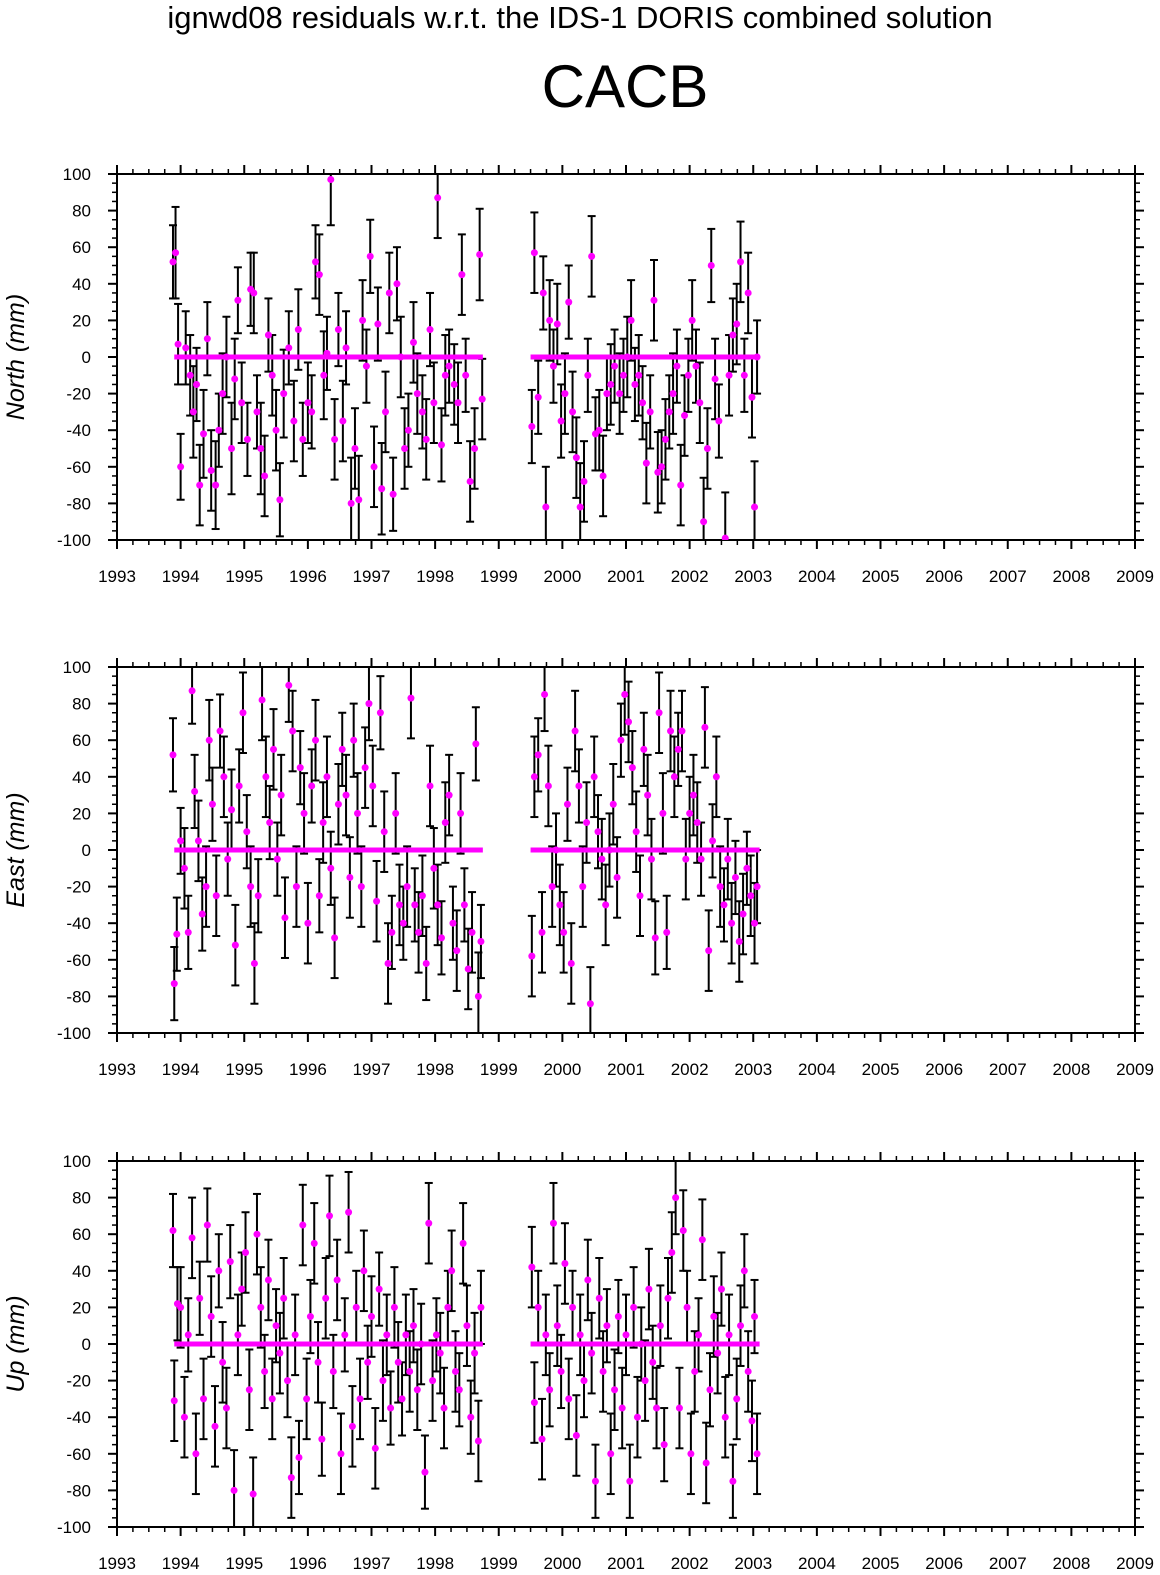  I want to click on x-tick-label: 2003, so click(753, 576).